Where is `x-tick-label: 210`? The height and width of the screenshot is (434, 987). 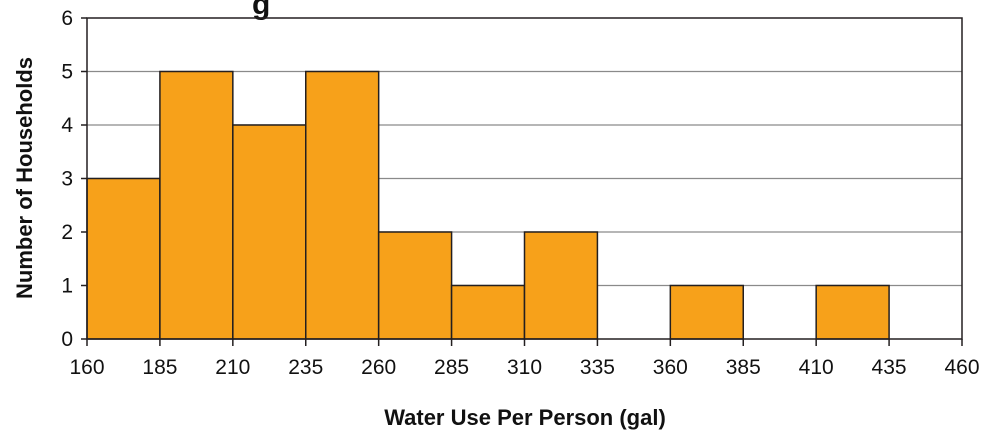
x-tick-label: 210 is located at coordinates (232, 367).